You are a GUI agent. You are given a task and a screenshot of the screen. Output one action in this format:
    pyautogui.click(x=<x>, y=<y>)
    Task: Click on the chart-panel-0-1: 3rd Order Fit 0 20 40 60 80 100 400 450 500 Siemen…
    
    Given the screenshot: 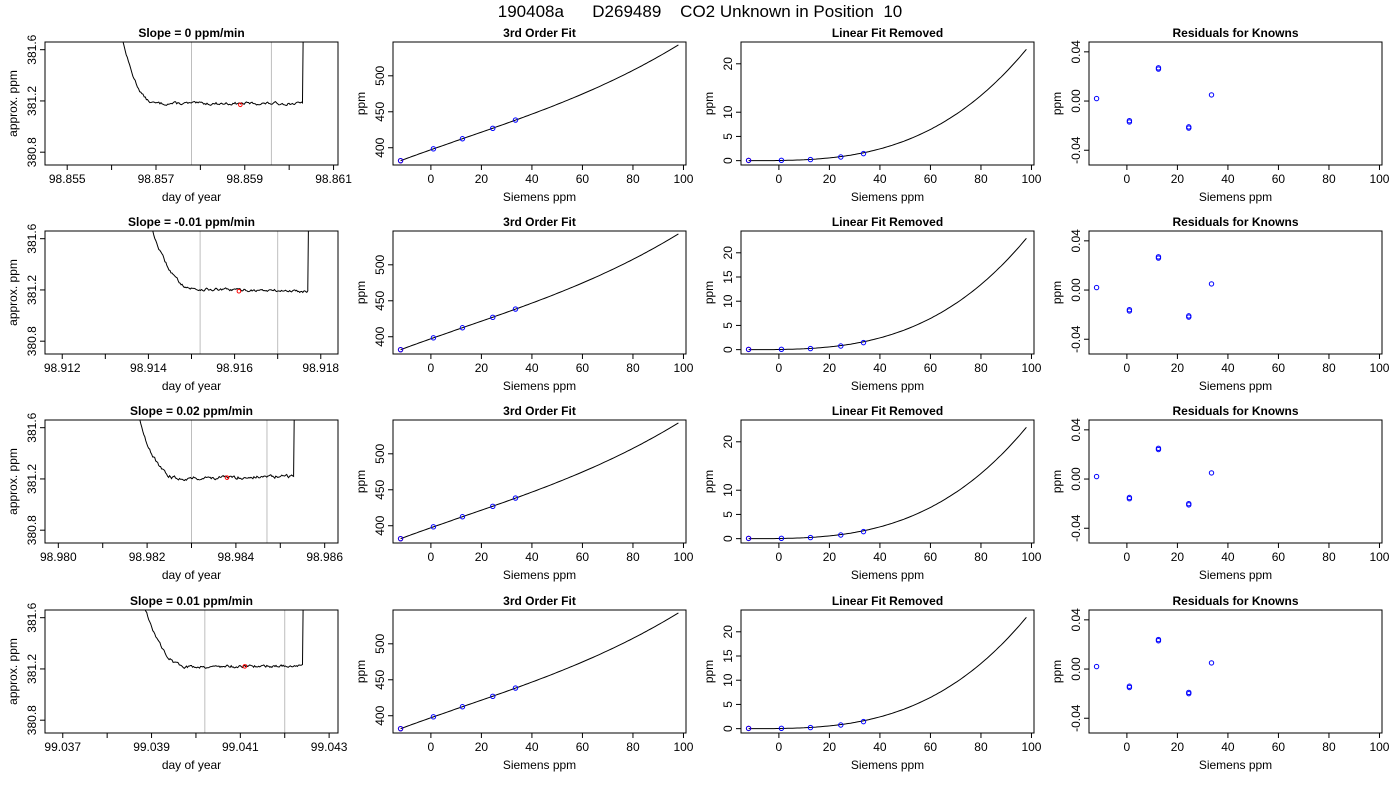 What is the action you would take?
    pyautogui.click(x=524, y=115)
    